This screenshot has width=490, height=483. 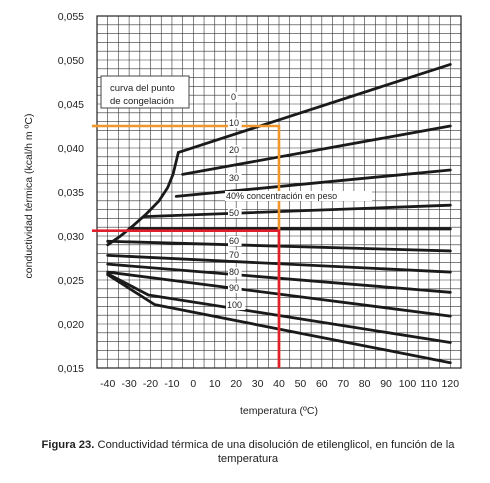 I want to click on x-tick-label: 90, so click(x=386, y=384).